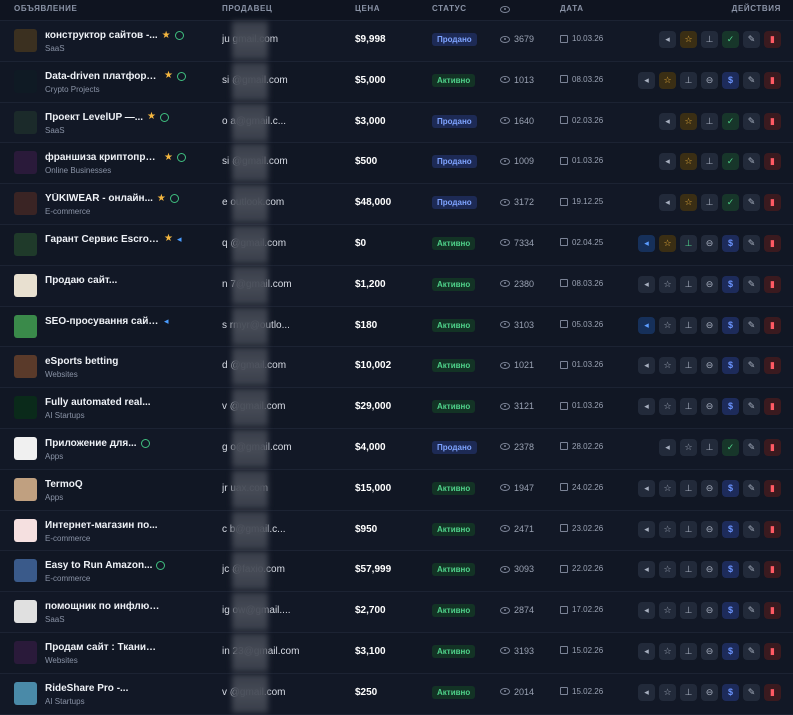 The height and width of the screenshot is (715, 793). I want to click on listing-title: франшиза криптопроекта, so click(102, 158).